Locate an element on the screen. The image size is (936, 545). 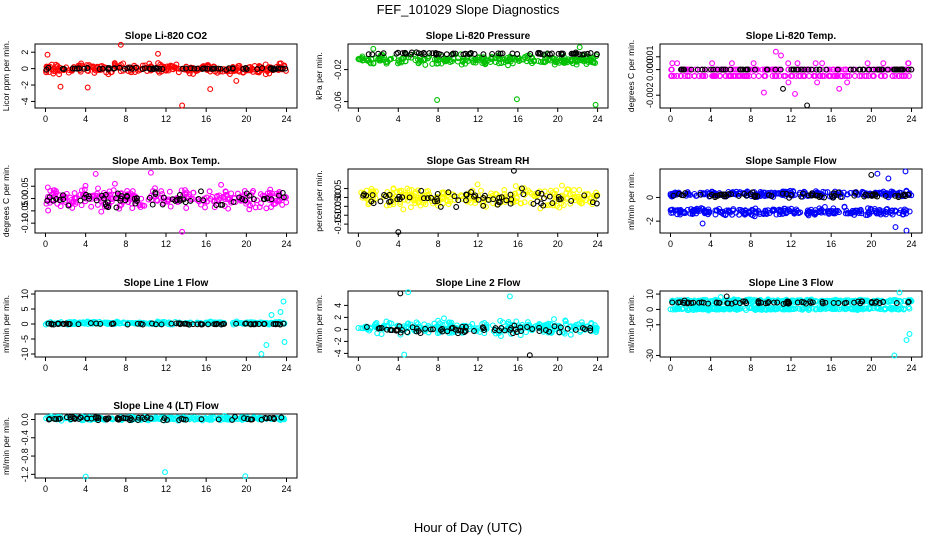
y-tick-label: -10 is located at coordinates (650, 324).